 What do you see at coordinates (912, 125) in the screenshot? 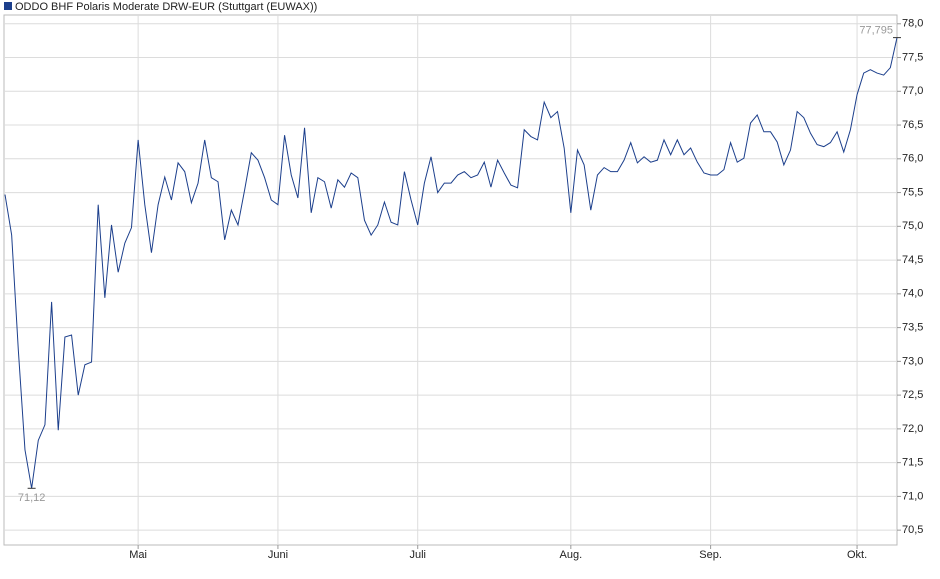
I see `y-tick-label: 76,5` at bounding box center [912, 125].